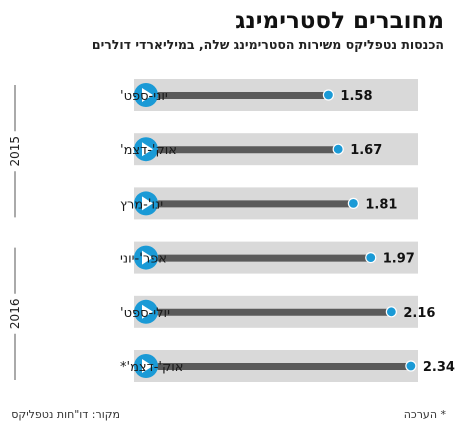 The image size is (458, 431). I want to click on estimate-footnote: * הערכה, so click(424, 414).